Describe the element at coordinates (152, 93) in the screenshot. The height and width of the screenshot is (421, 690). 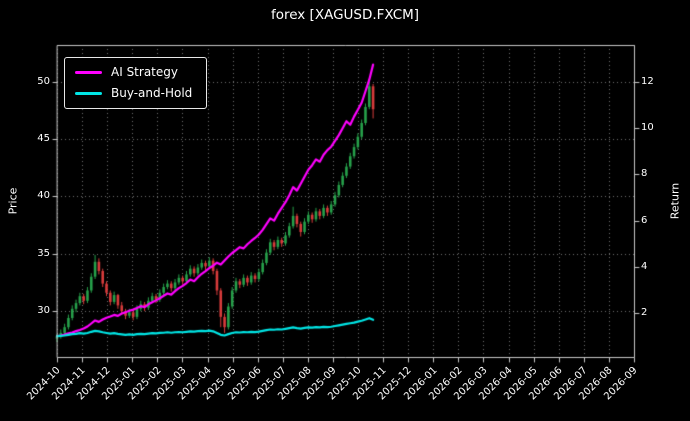
I see `legend-label-buy-and-hold: Buy-and-Hold` at that location.